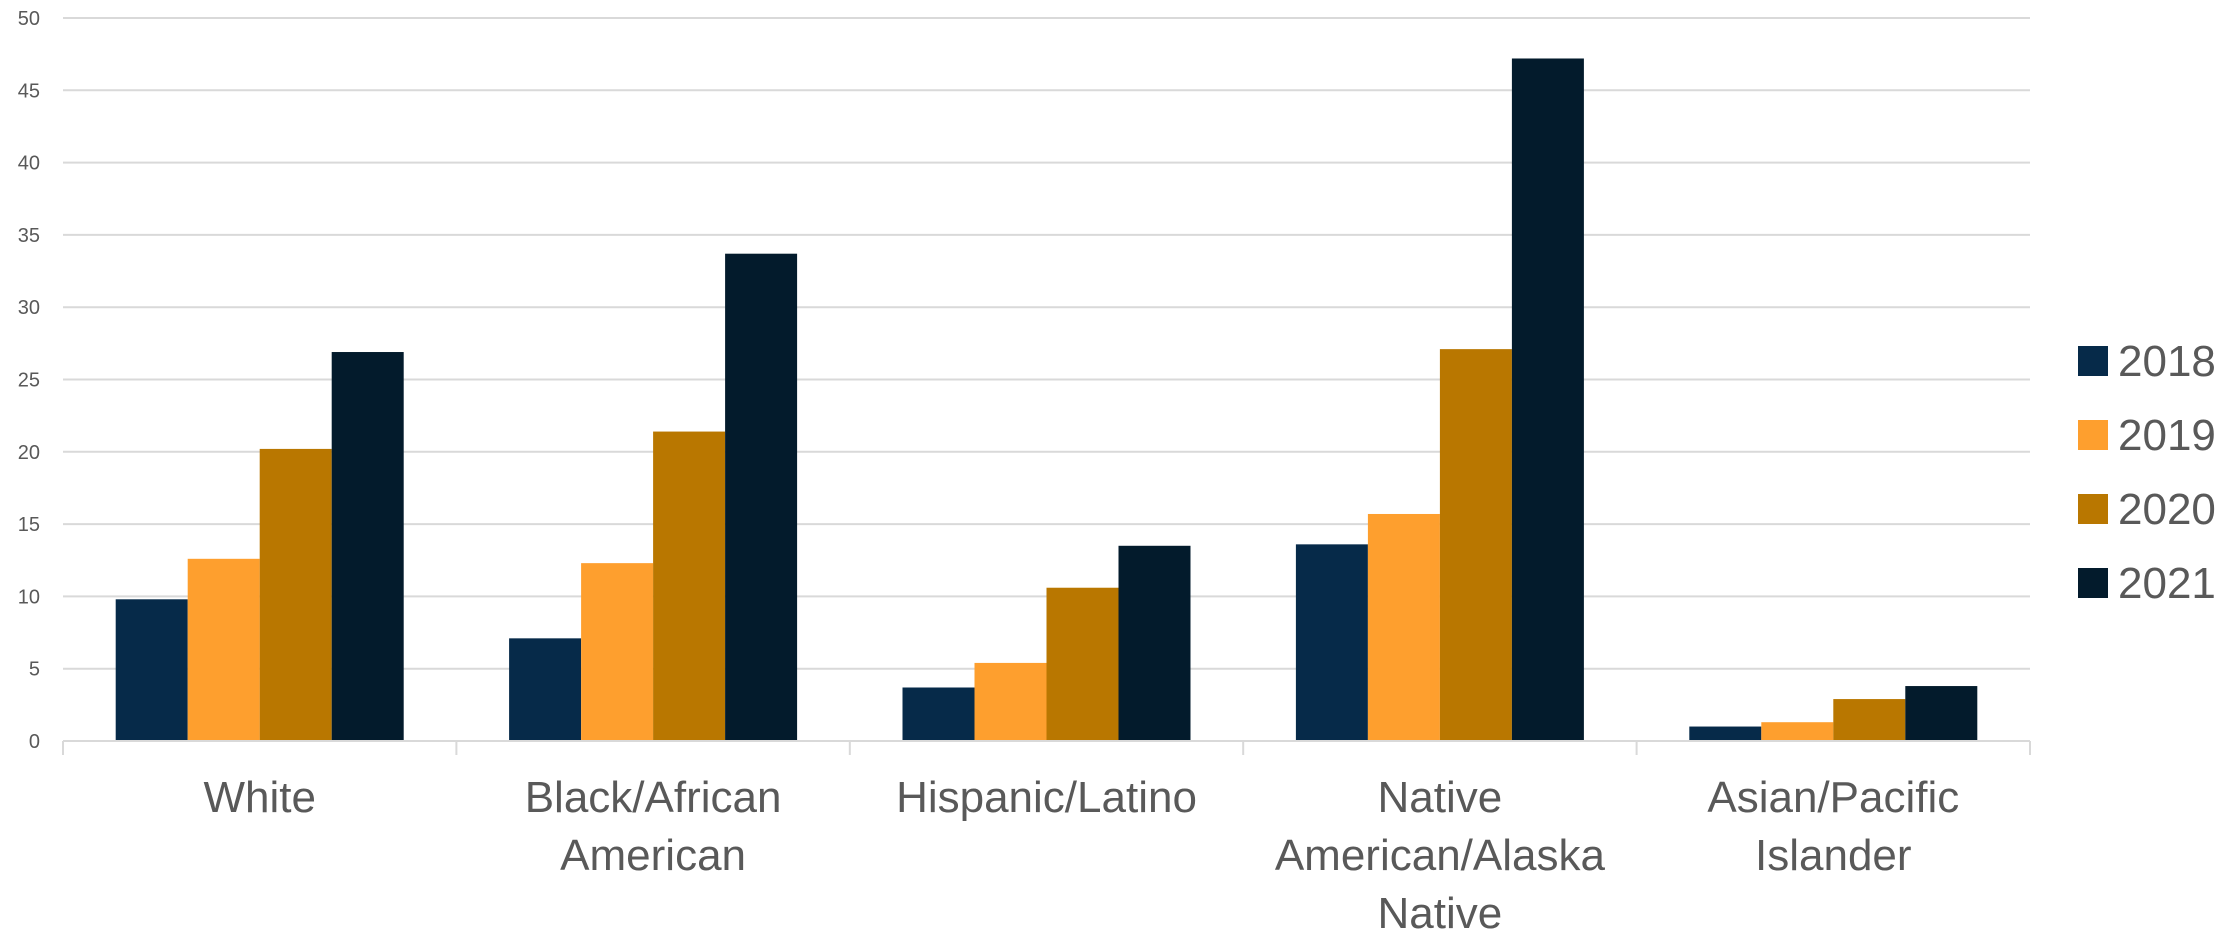 The width and height of the screenshot is (2236, 934). I want to click on y-tick-label: 5, so click(34, 670).